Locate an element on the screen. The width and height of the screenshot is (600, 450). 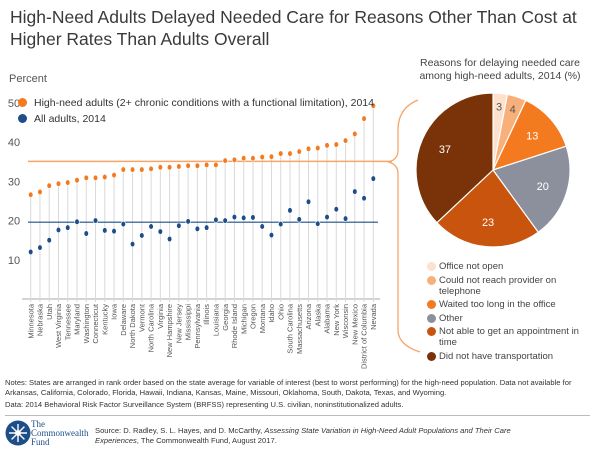
pie-legend-label: Office not open is located at coordinates (471, 266).